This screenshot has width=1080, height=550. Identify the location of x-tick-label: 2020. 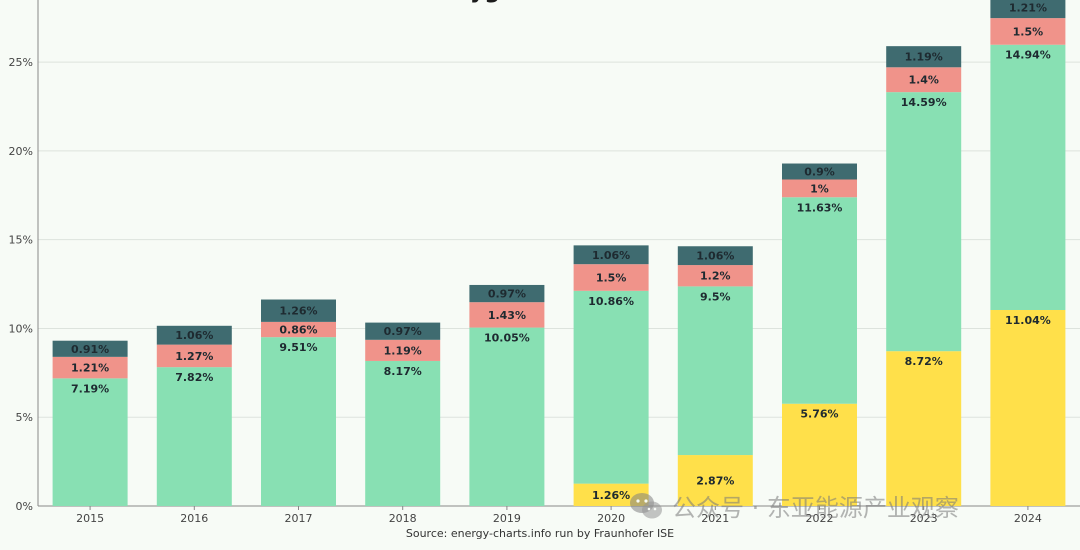
(611, 518).